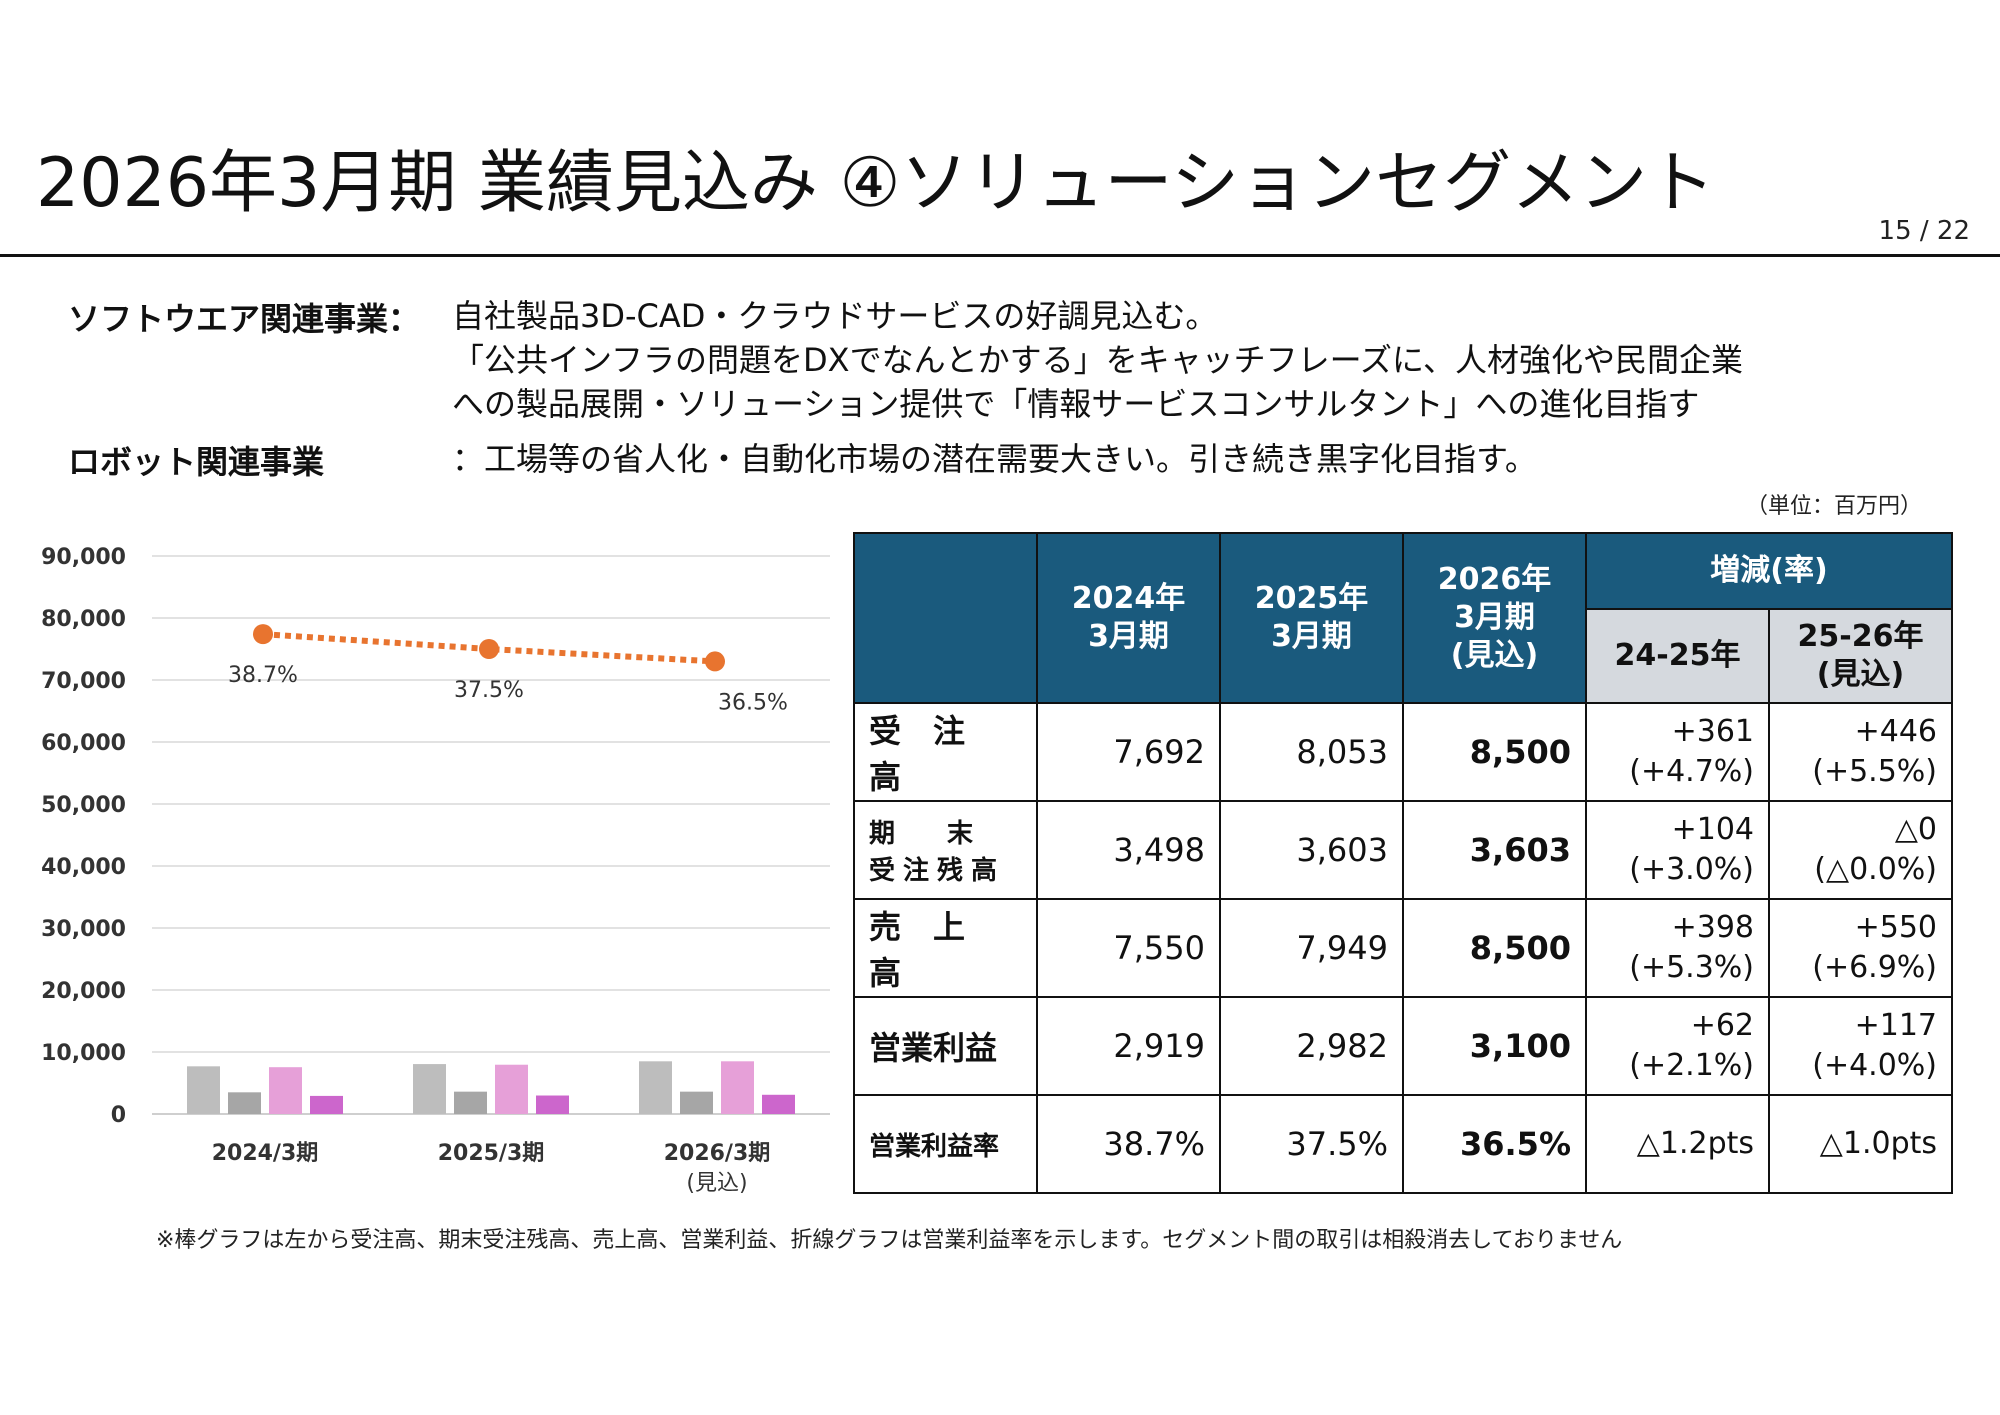 The width and height of the screenshot is (2000, 1415). What do you see at coordinates (1494, 1144) in the screenshot?
I see `cell-value: 36.5%` at bounding box center [1494, 1144].